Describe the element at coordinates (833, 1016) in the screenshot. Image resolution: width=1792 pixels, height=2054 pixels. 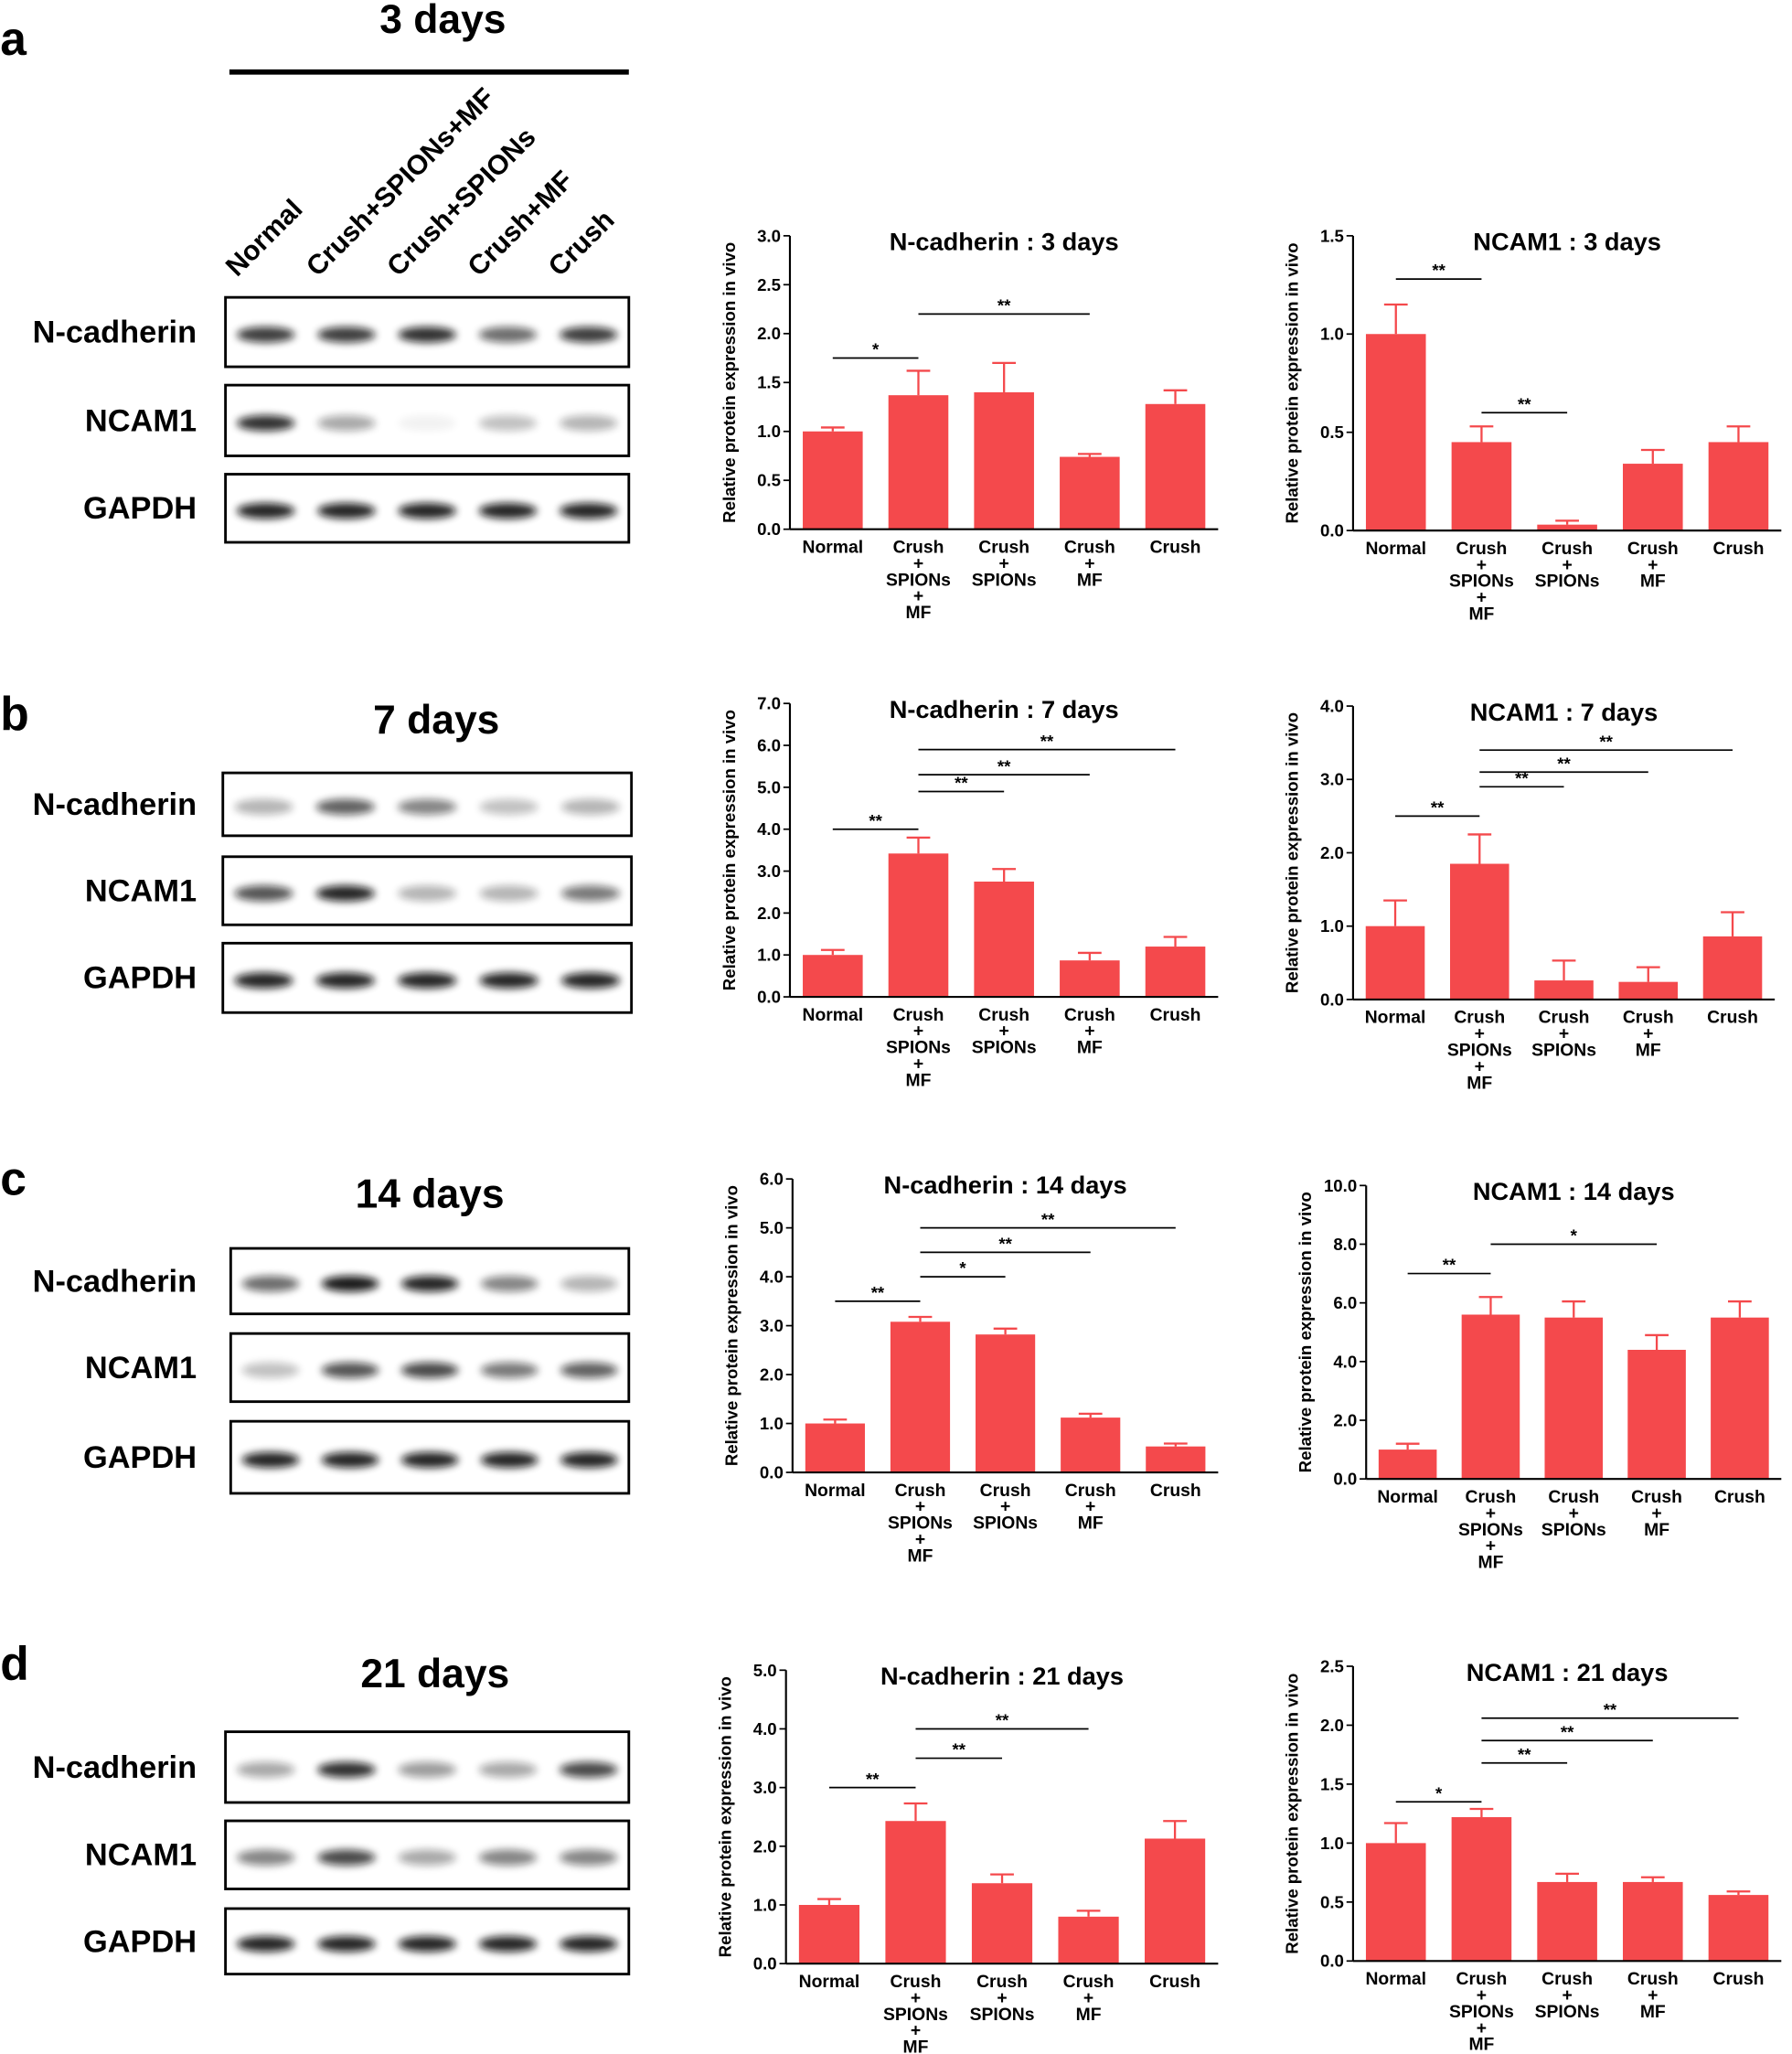
I see `x-tick-label: Normal` at that location.